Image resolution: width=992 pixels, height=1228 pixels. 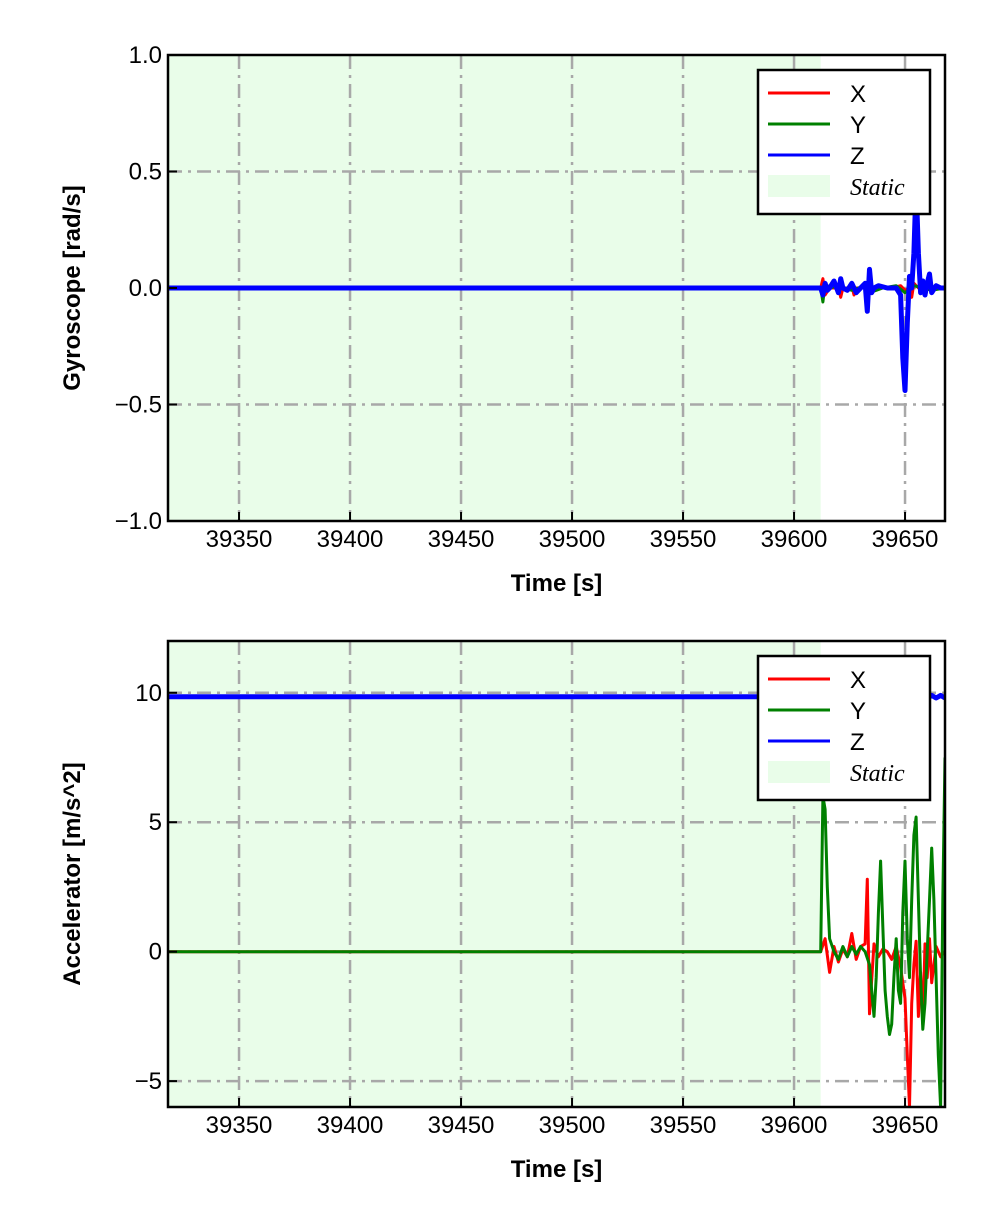 I want to click on y-axis-title: Accelerator [m/s^2], so click(x=72, y=873).